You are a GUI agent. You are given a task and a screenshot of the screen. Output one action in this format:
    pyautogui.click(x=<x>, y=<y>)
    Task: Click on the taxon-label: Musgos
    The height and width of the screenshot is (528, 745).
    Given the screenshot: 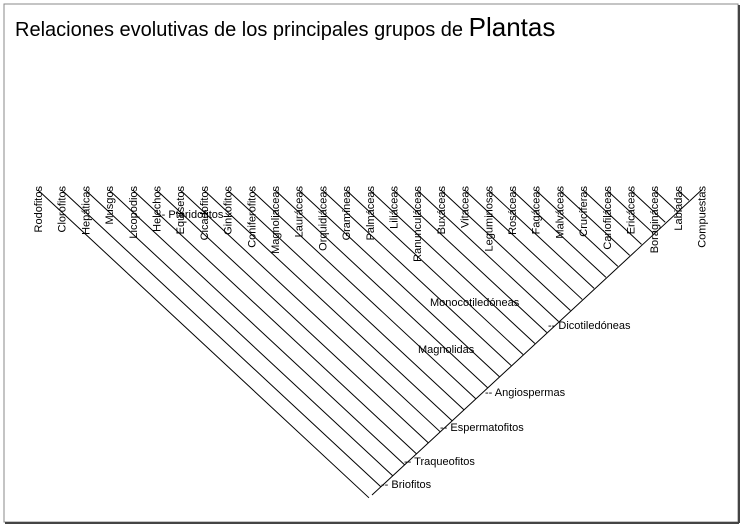 What is the action you would take?
    pyautogui.click(x=110, y=205)
    